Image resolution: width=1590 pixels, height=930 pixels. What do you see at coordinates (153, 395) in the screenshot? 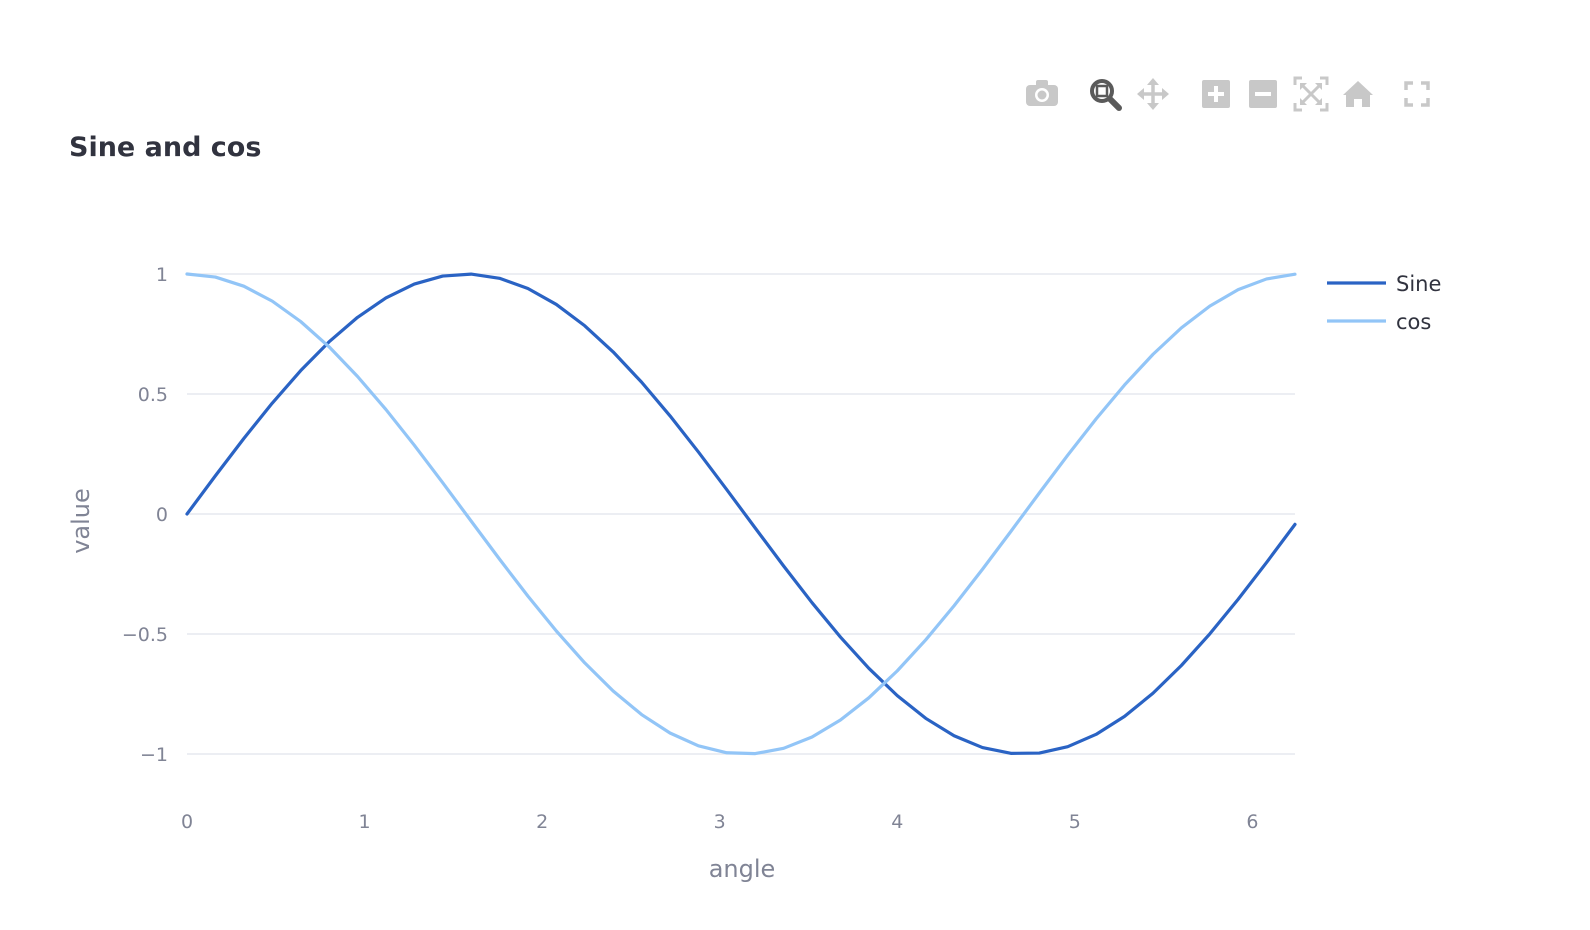
I see `y-tick-label: 0.5` at bounding box center [153, 395].